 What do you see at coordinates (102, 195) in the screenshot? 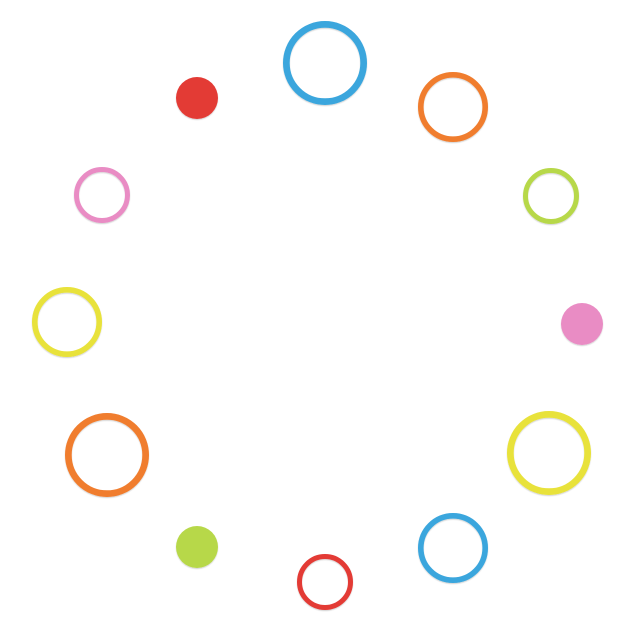
I see `pink-ring-left-upper` at bounding box center [102, 195].